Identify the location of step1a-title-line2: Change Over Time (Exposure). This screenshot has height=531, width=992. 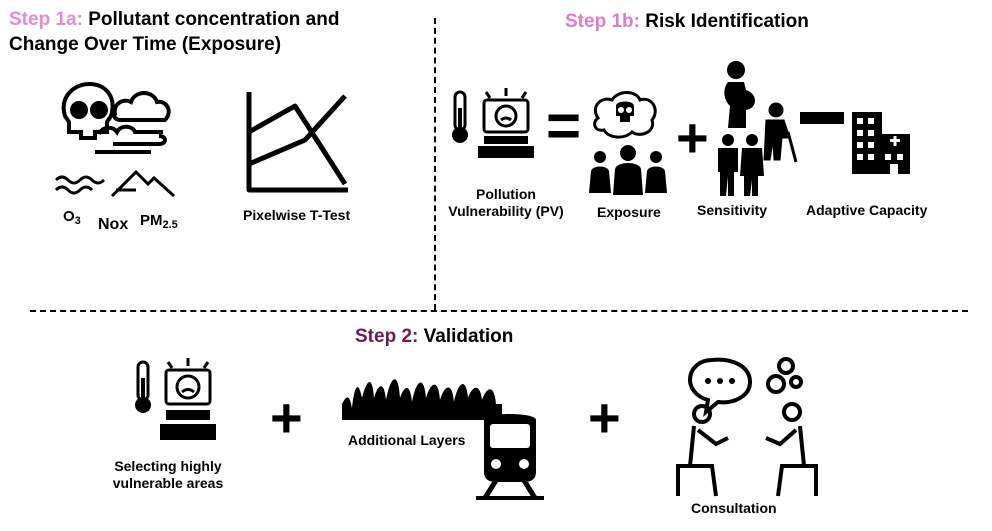
(145, 44).